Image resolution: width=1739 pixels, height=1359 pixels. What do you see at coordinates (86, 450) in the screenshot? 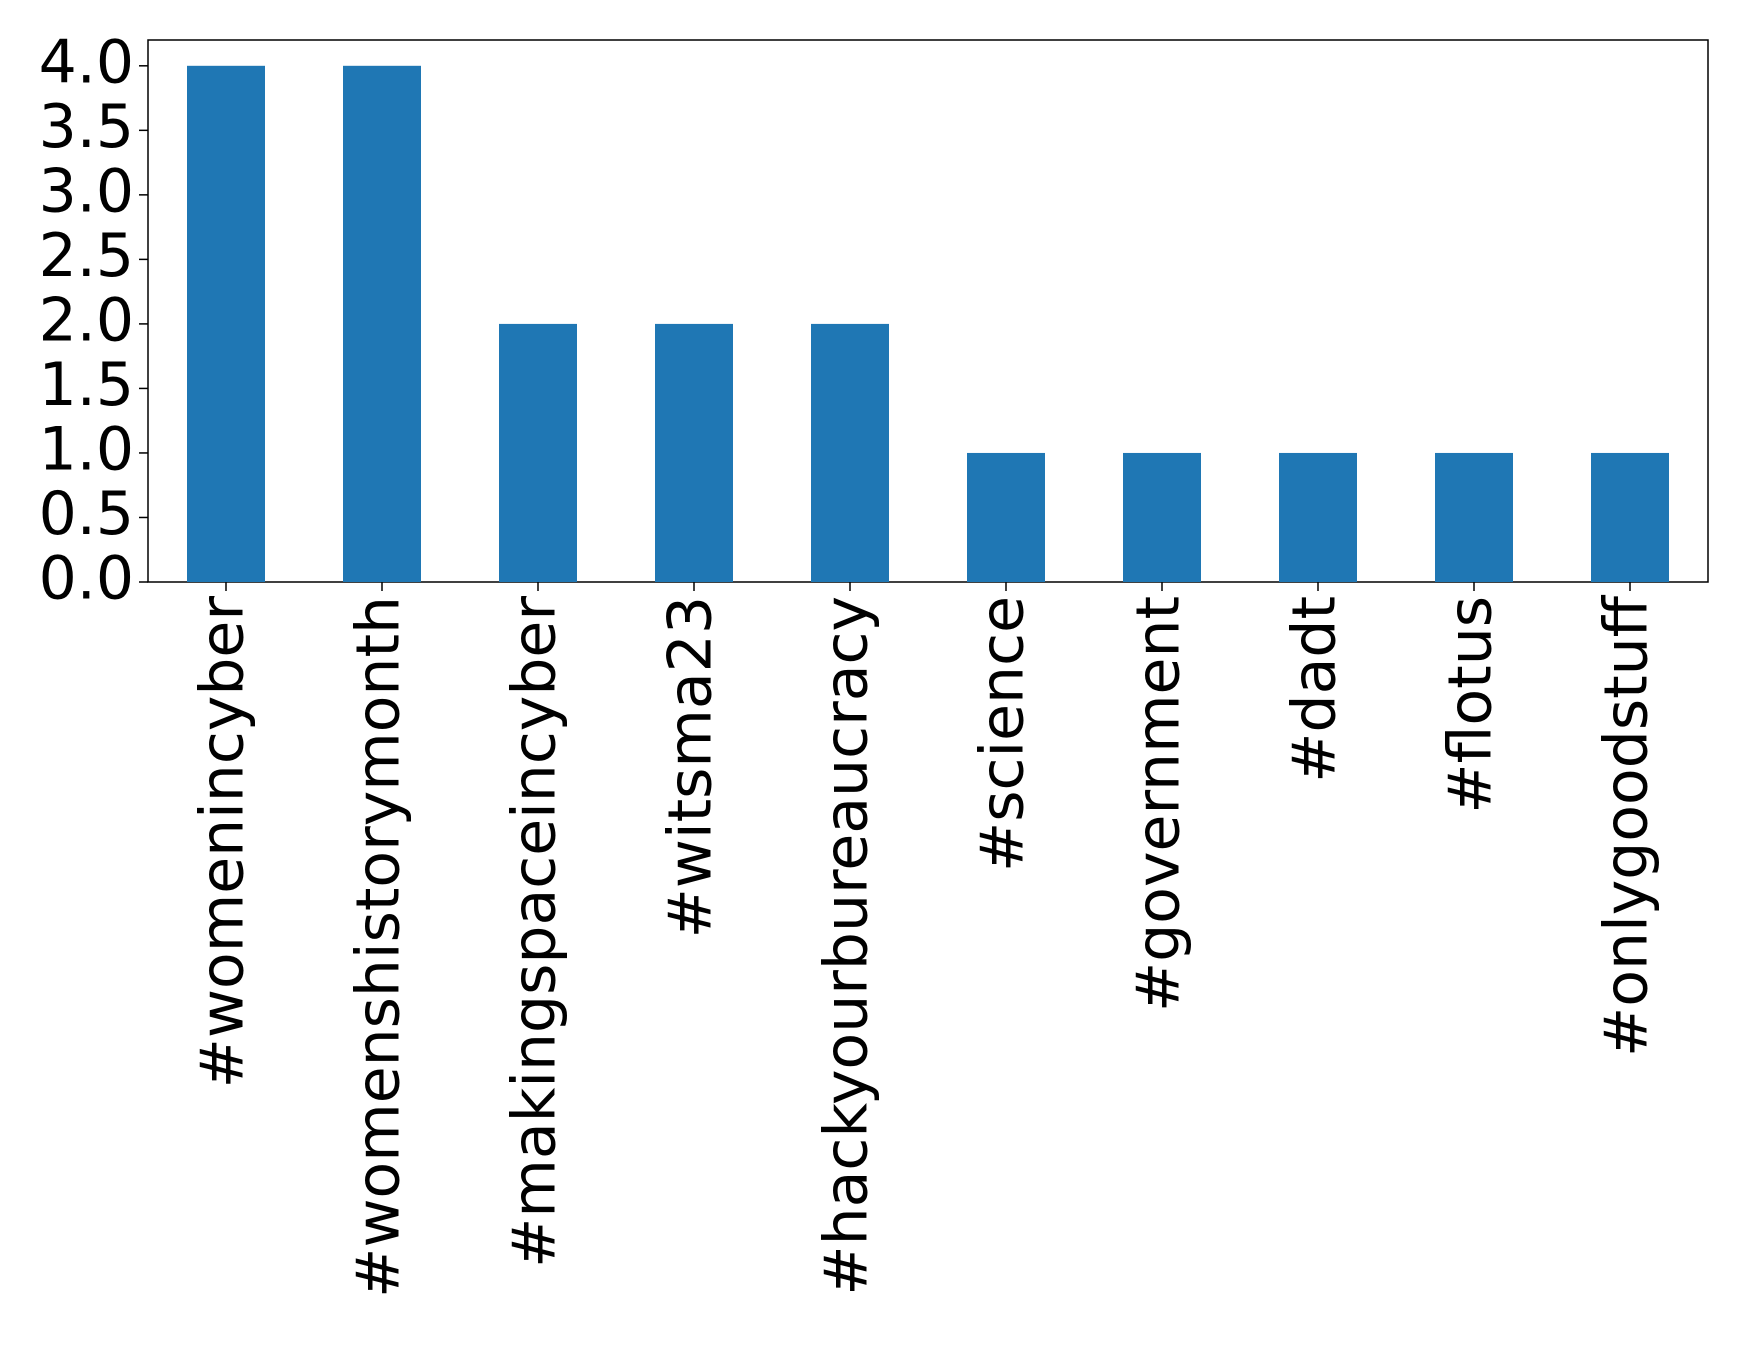
I see `y-tick-label: 1.0` at bounding box center [86, 450].